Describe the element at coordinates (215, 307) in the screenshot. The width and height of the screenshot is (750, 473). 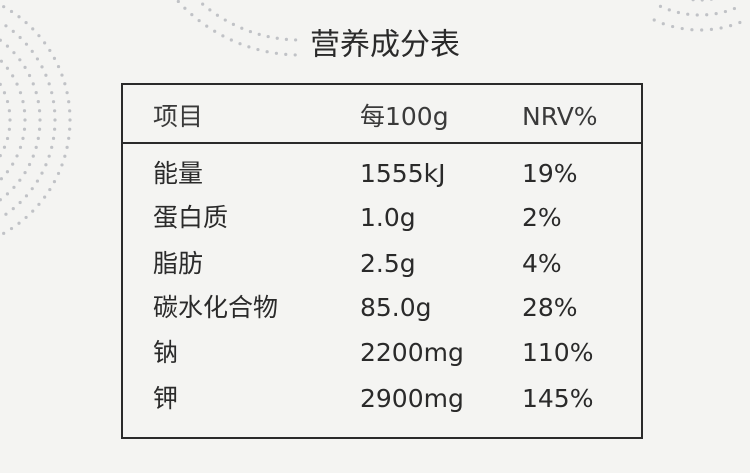
I see `table-cell: 碳水化合物` at that location.